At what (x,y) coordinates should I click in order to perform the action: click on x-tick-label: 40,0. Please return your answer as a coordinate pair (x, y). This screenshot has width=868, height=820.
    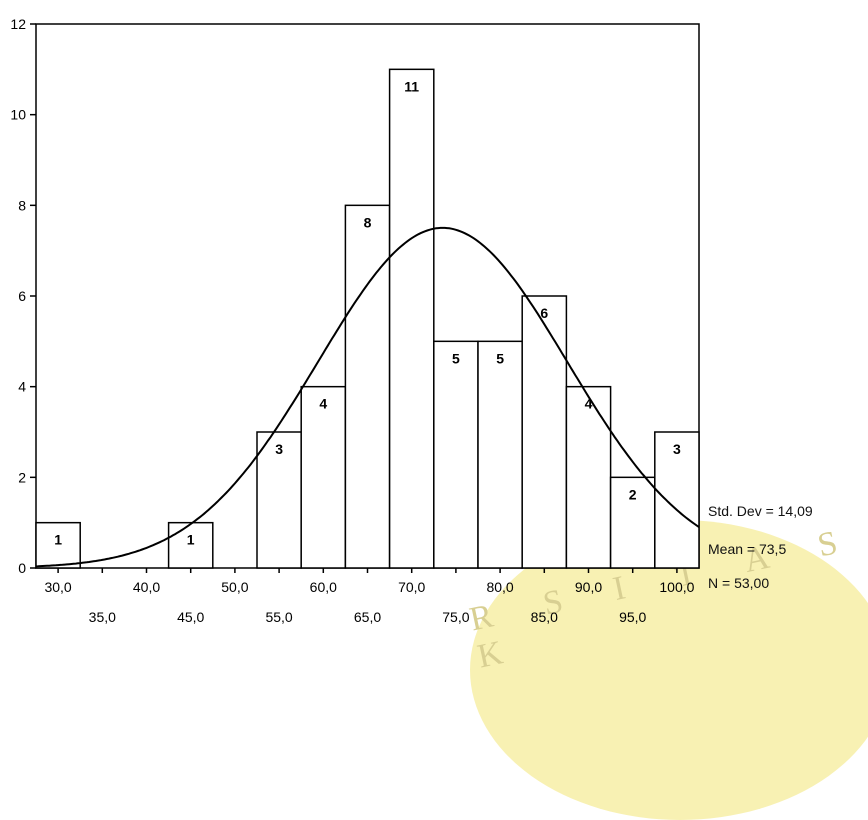
    Looking at the image, I should click on (146, 587).